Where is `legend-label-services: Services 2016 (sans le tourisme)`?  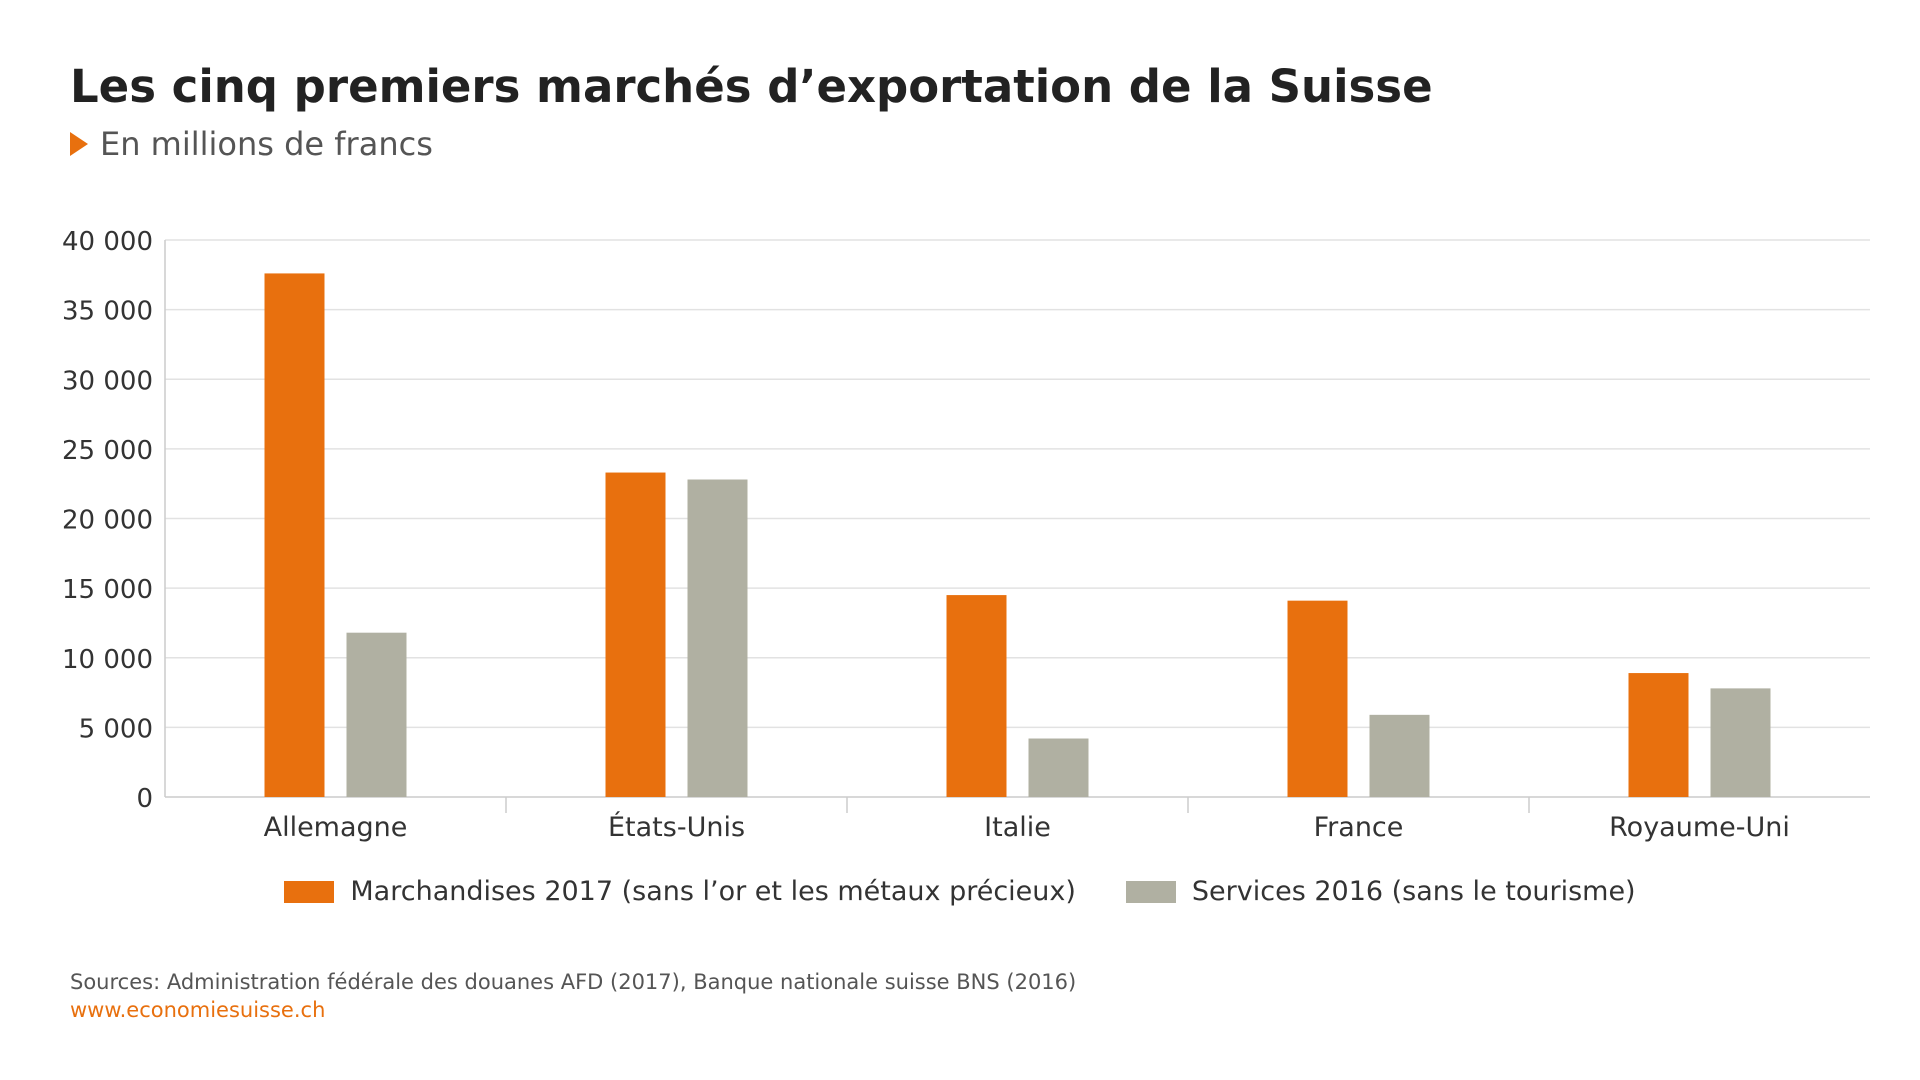 legend-label-services: Services 2016 (sans le tourisme) is located at coordinates (1413, 891).